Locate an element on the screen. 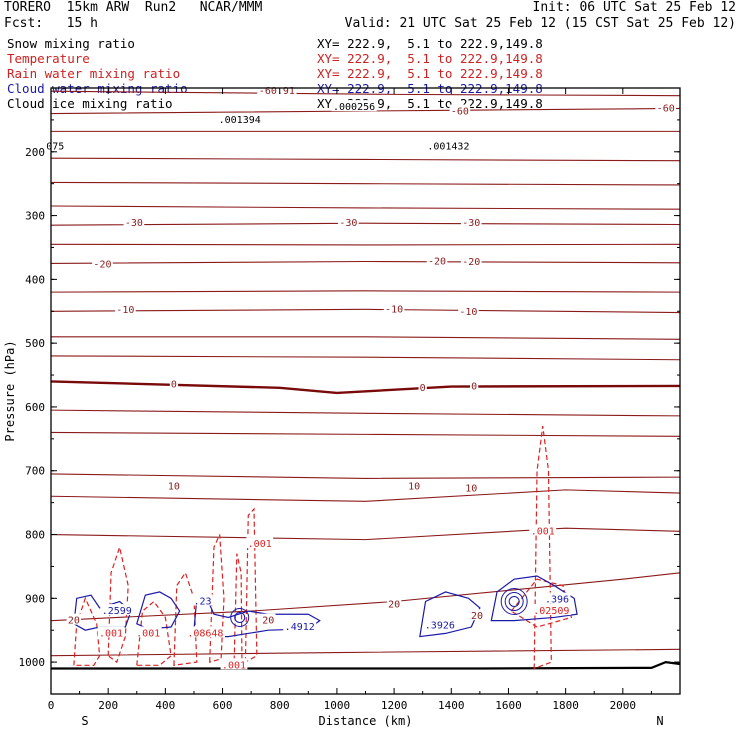 The image size is (740, 740). x-tick-label: 1600 is located at coordinates (508, 705).